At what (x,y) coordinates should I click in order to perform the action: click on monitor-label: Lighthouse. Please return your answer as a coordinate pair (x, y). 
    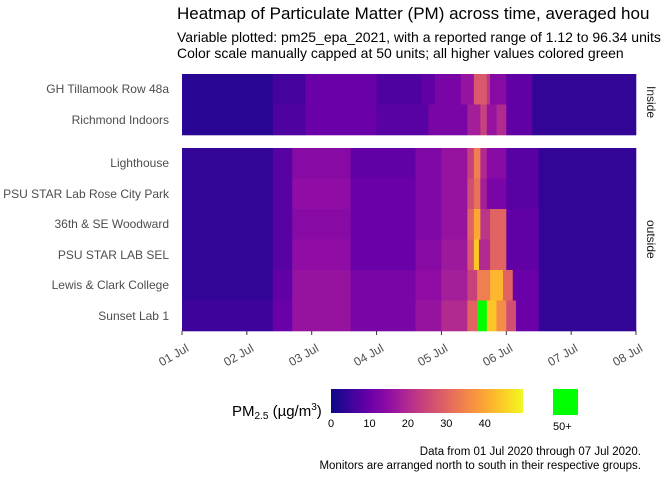
    Looking at the image, I should click on (139, 163).